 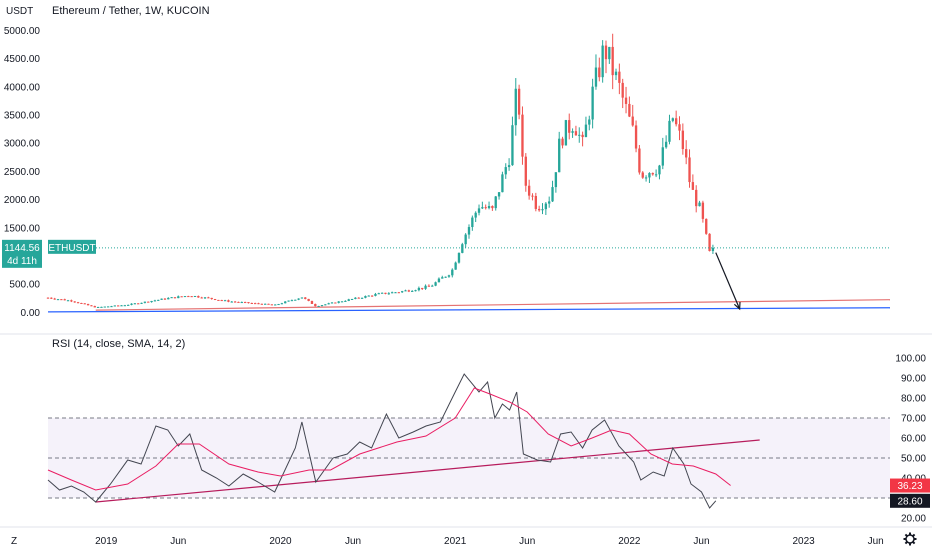 I want to click on rsi-axis-tick: 50.00, so click(x=913, y=459).